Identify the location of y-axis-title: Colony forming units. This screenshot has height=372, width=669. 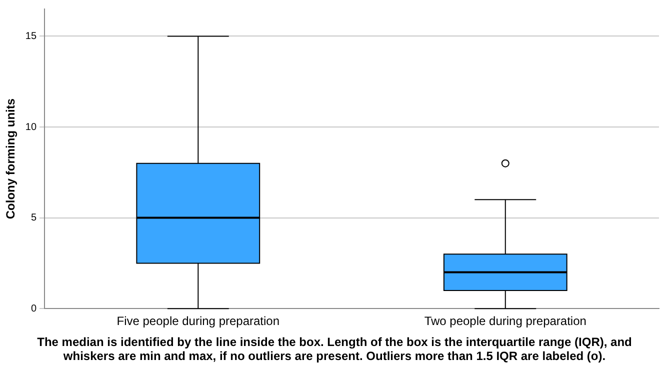
(11, 159).